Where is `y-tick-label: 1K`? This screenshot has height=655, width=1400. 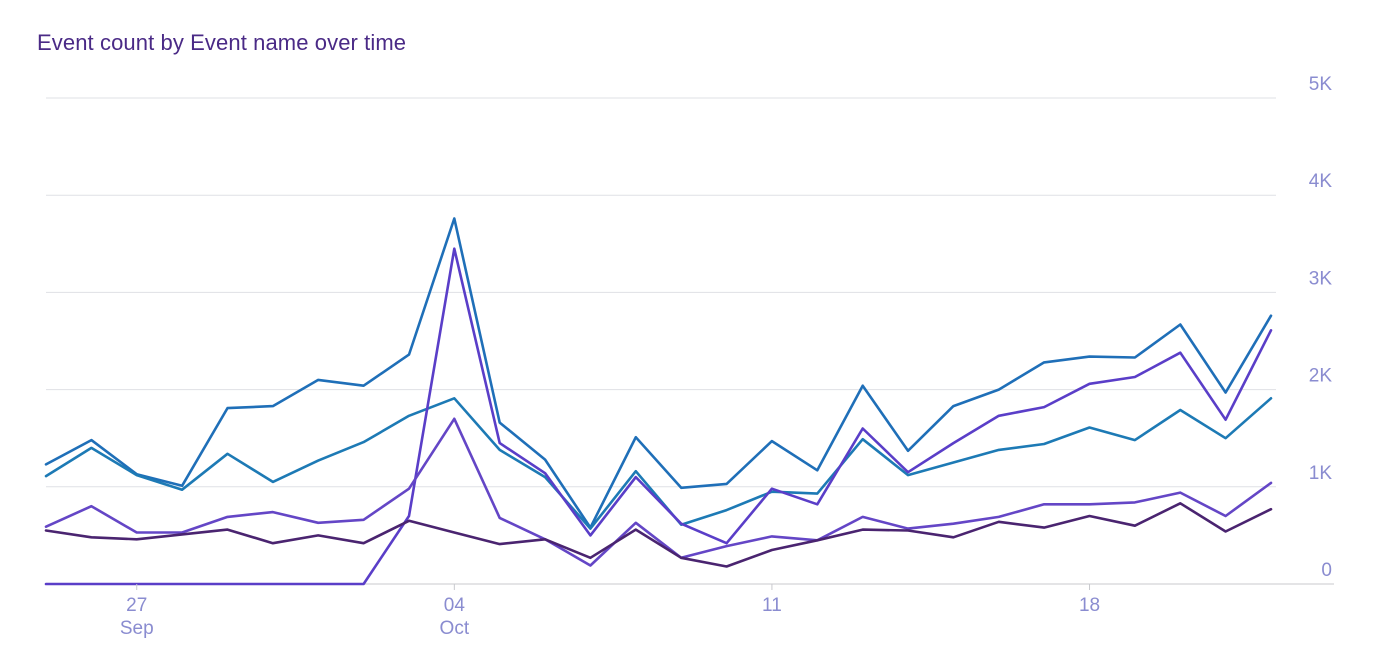
y-tick-label: 1K is located at coordinates (1321, 473).